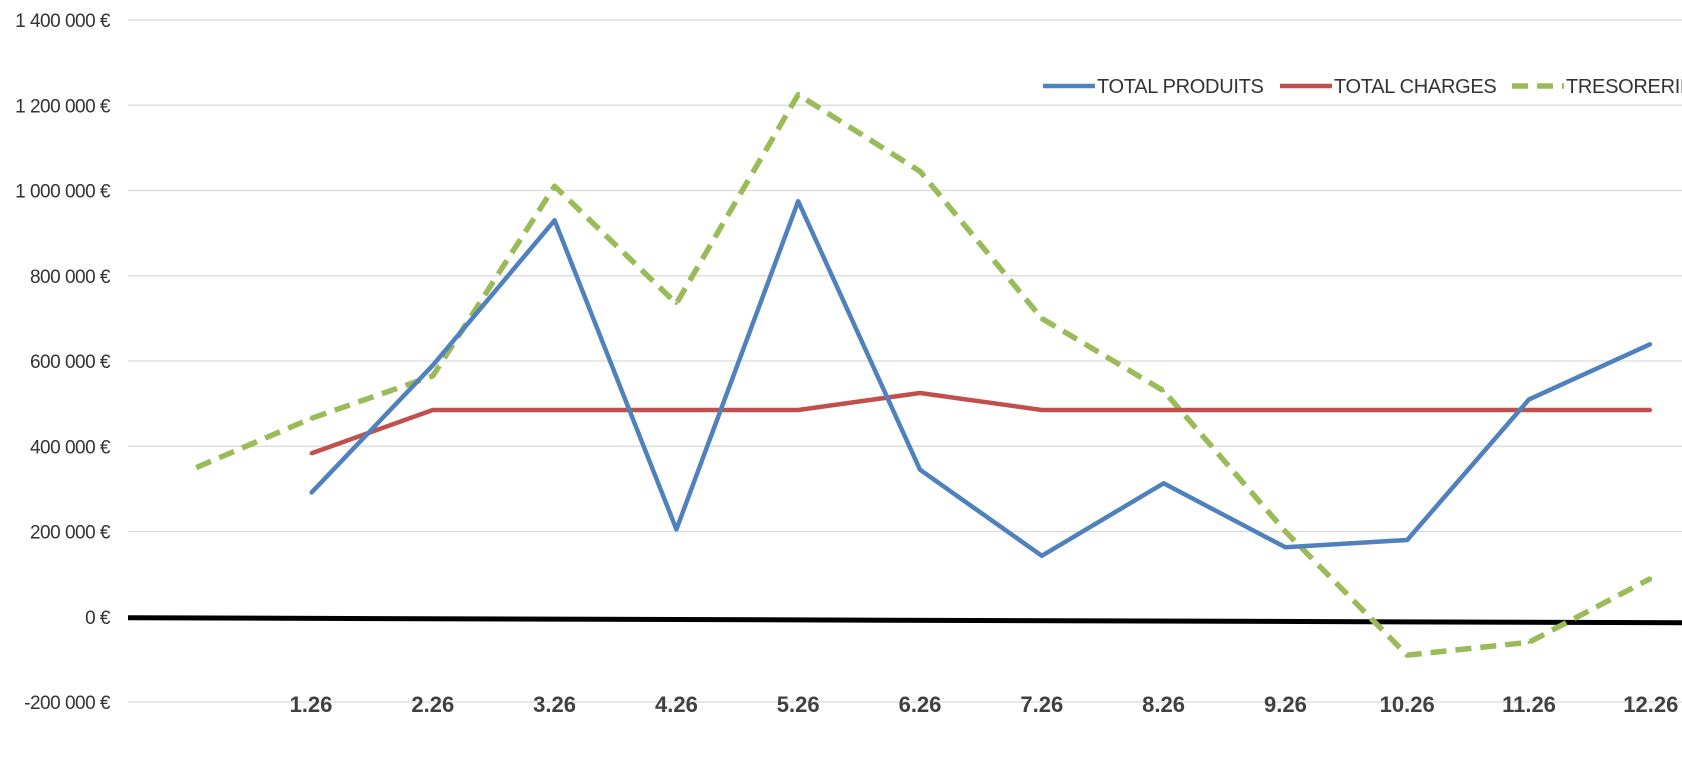 The image size is (1682, 763). Describe the element at coordinates (63, 106) in the screenshot. I see `y-tick-label: 1 200 000 €` at that location.